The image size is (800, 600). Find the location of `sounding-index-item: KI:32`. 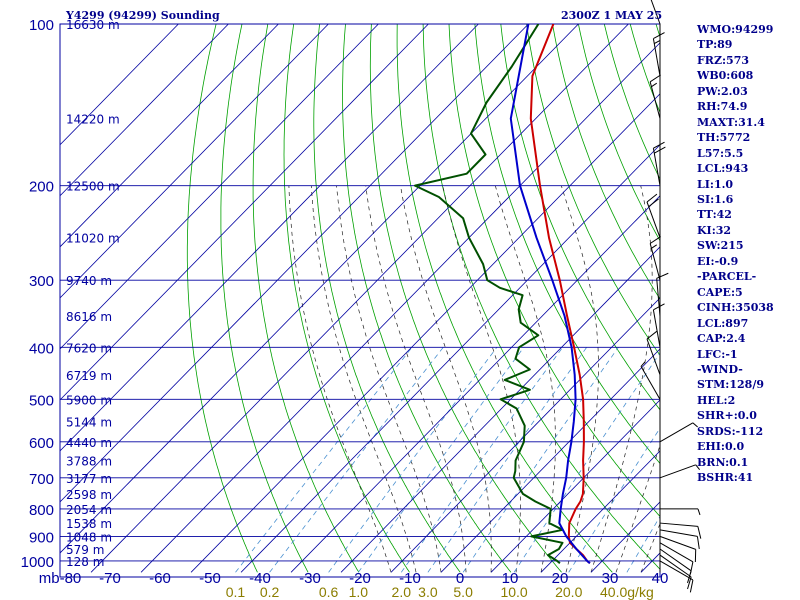

sounding-index-item: KI:32 is located at coordinates (714, 230).